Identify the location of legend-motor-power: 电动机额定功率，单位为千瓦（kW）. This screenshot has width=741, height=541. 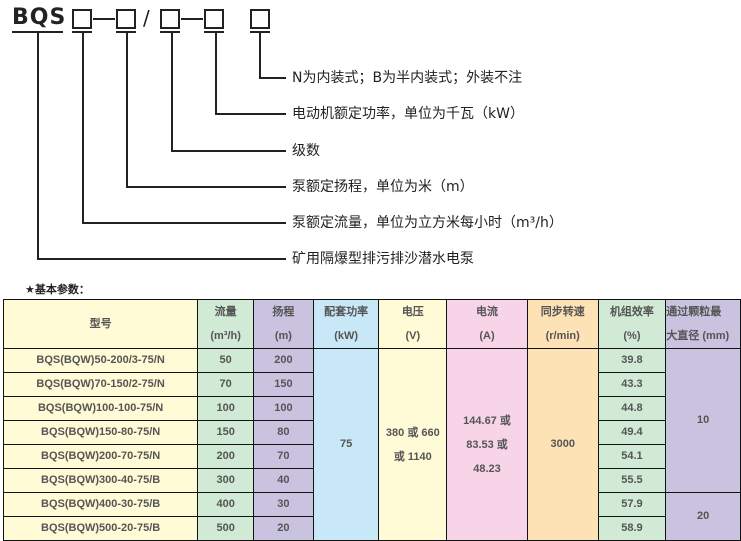
(408, 114).